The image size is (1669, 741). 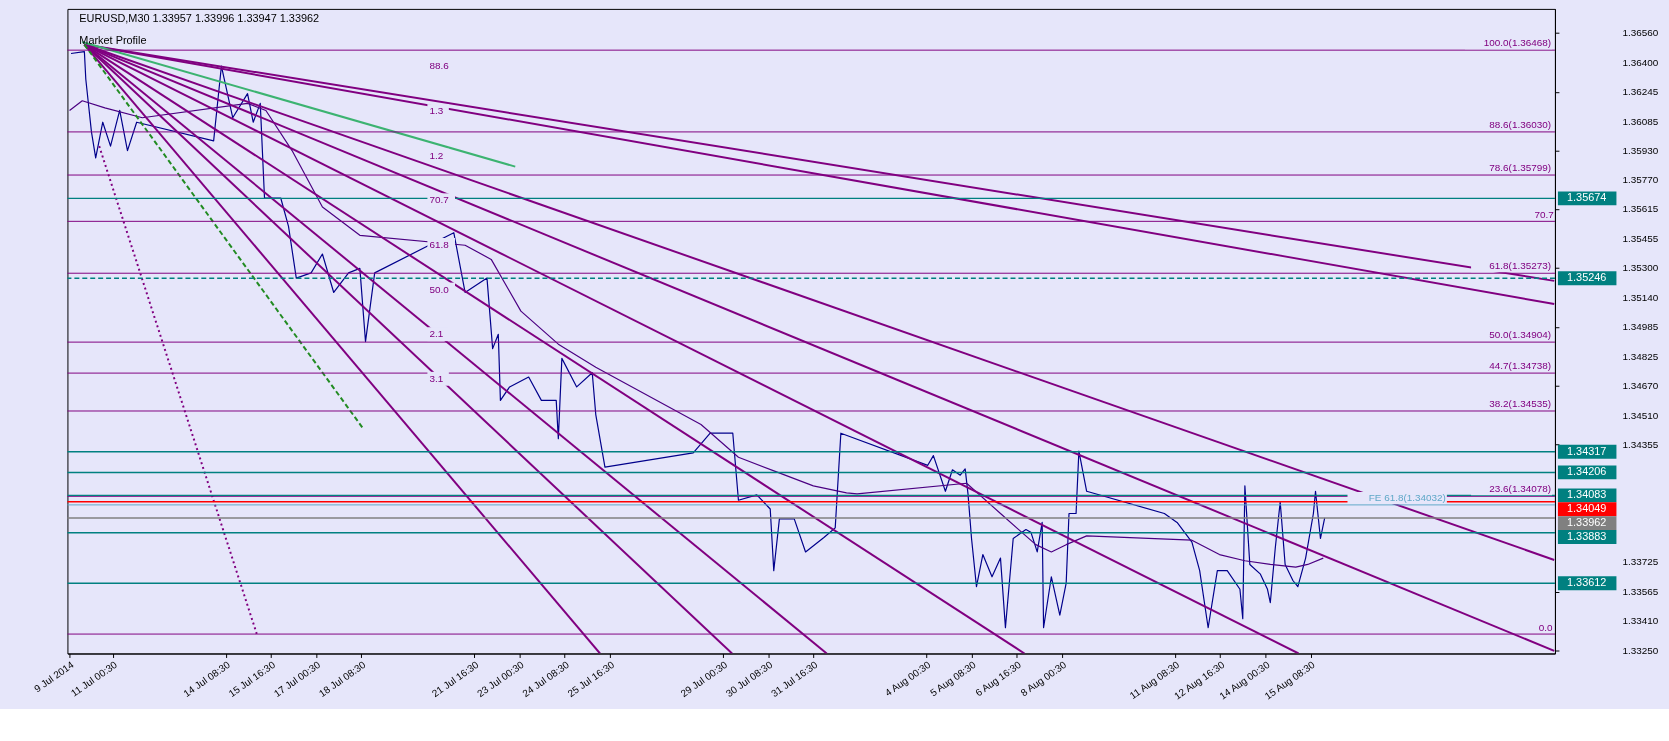 I want to click on y-tick-label: 1.33410, so click(x=1640, y=620).